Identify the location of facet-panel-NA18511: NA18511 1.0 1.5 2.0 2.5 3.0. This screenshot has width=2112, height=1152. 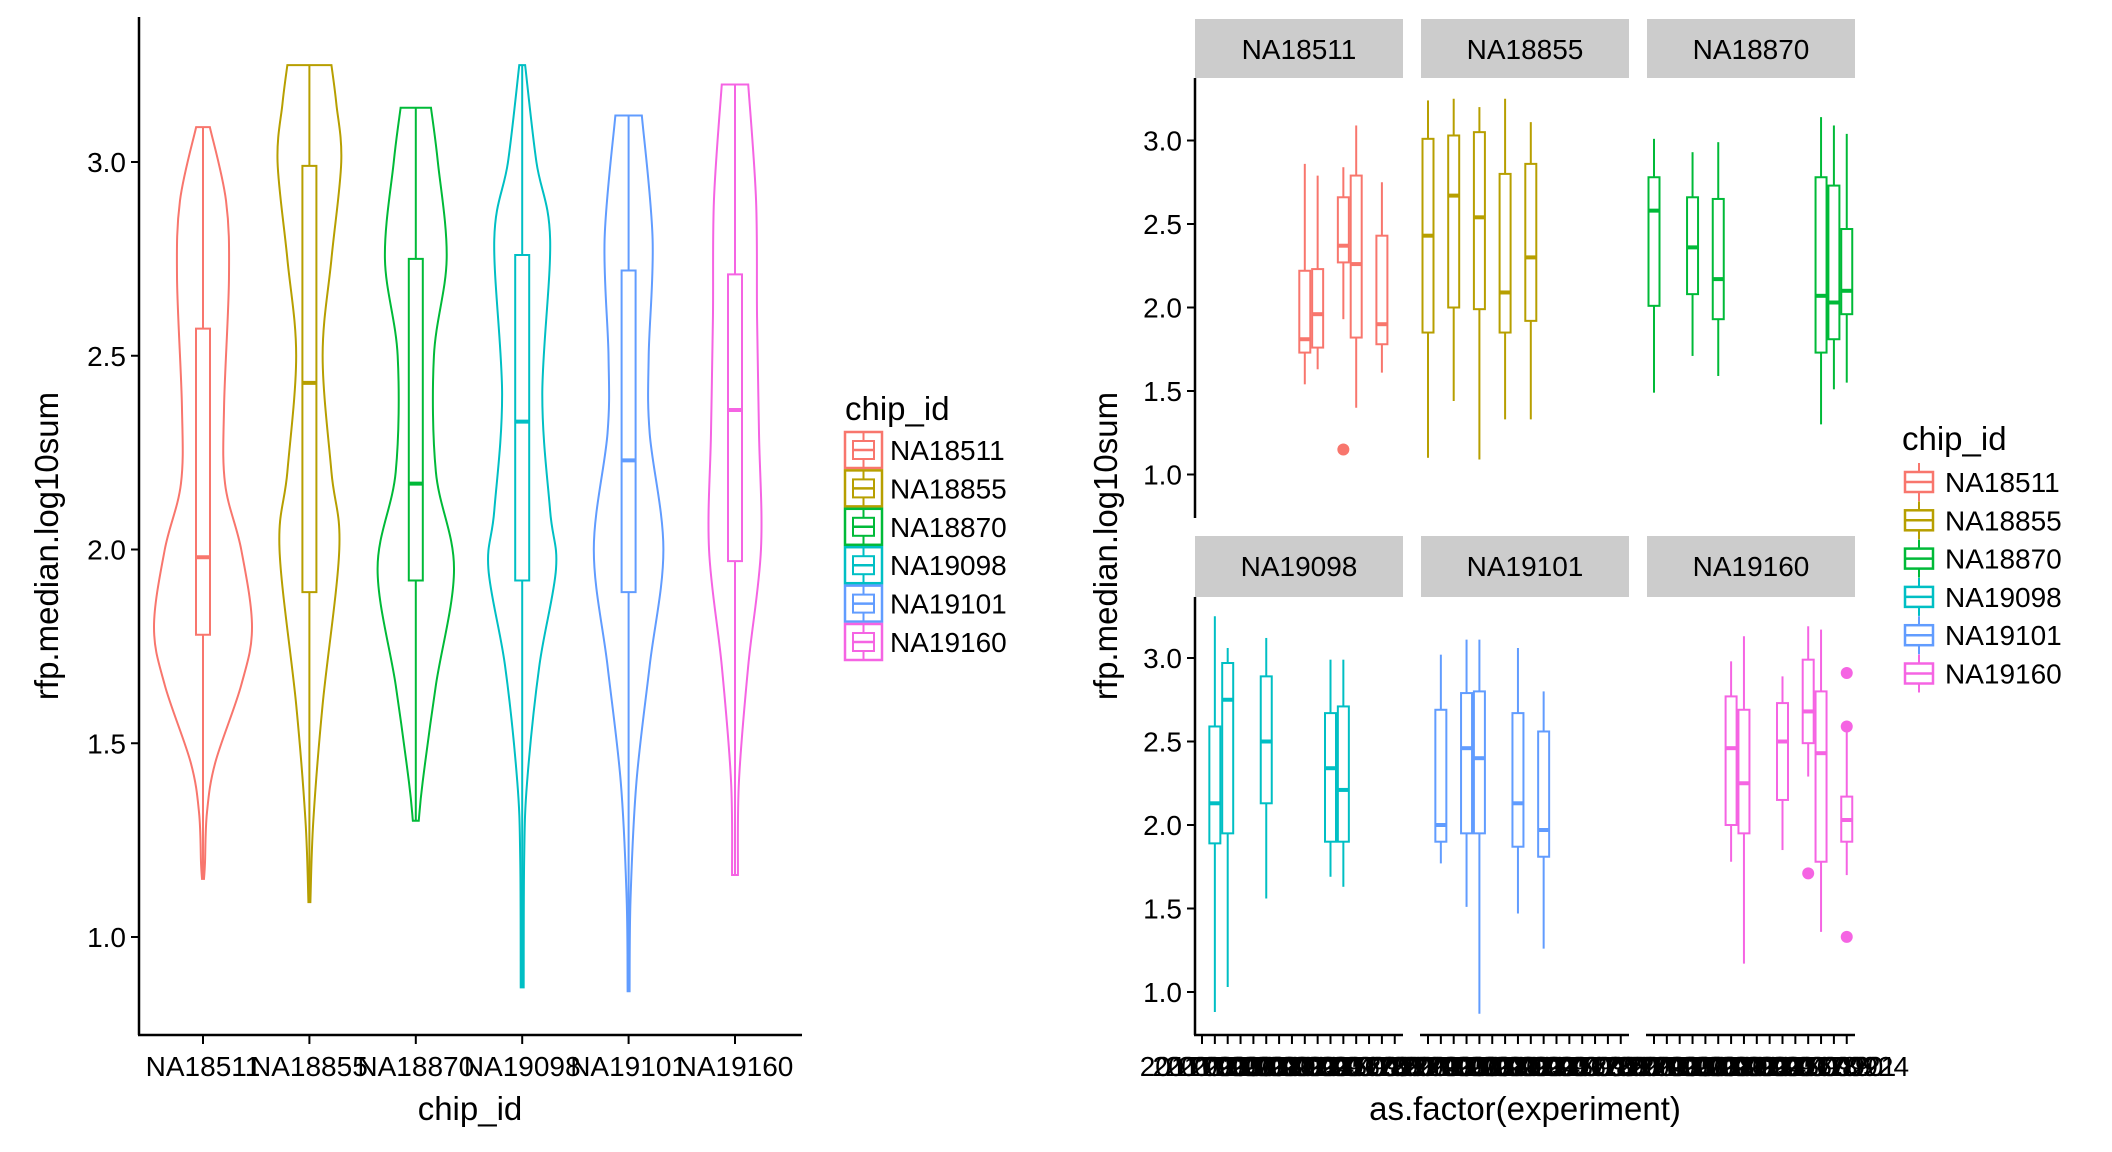
(1273, 268).